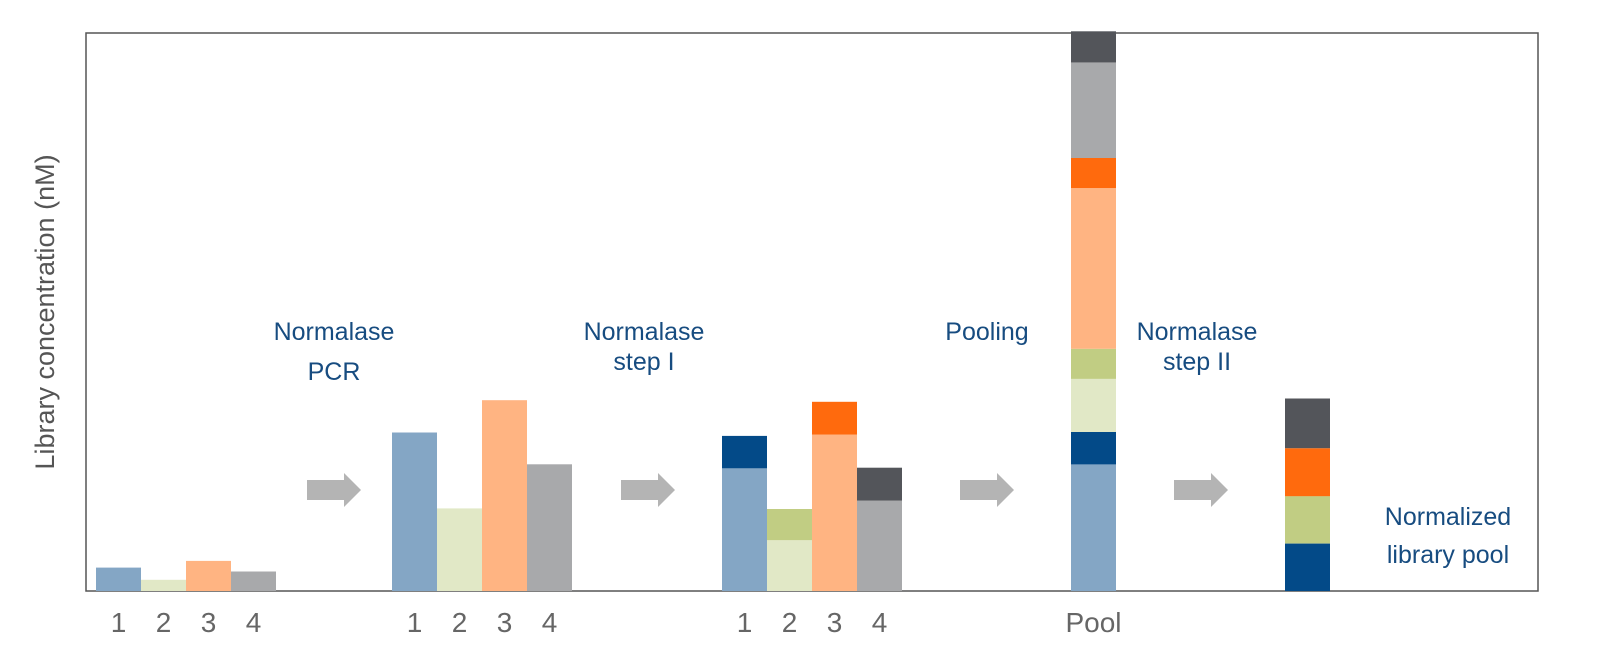  I want to click on bar-group-normalized, so click(1307, 494).